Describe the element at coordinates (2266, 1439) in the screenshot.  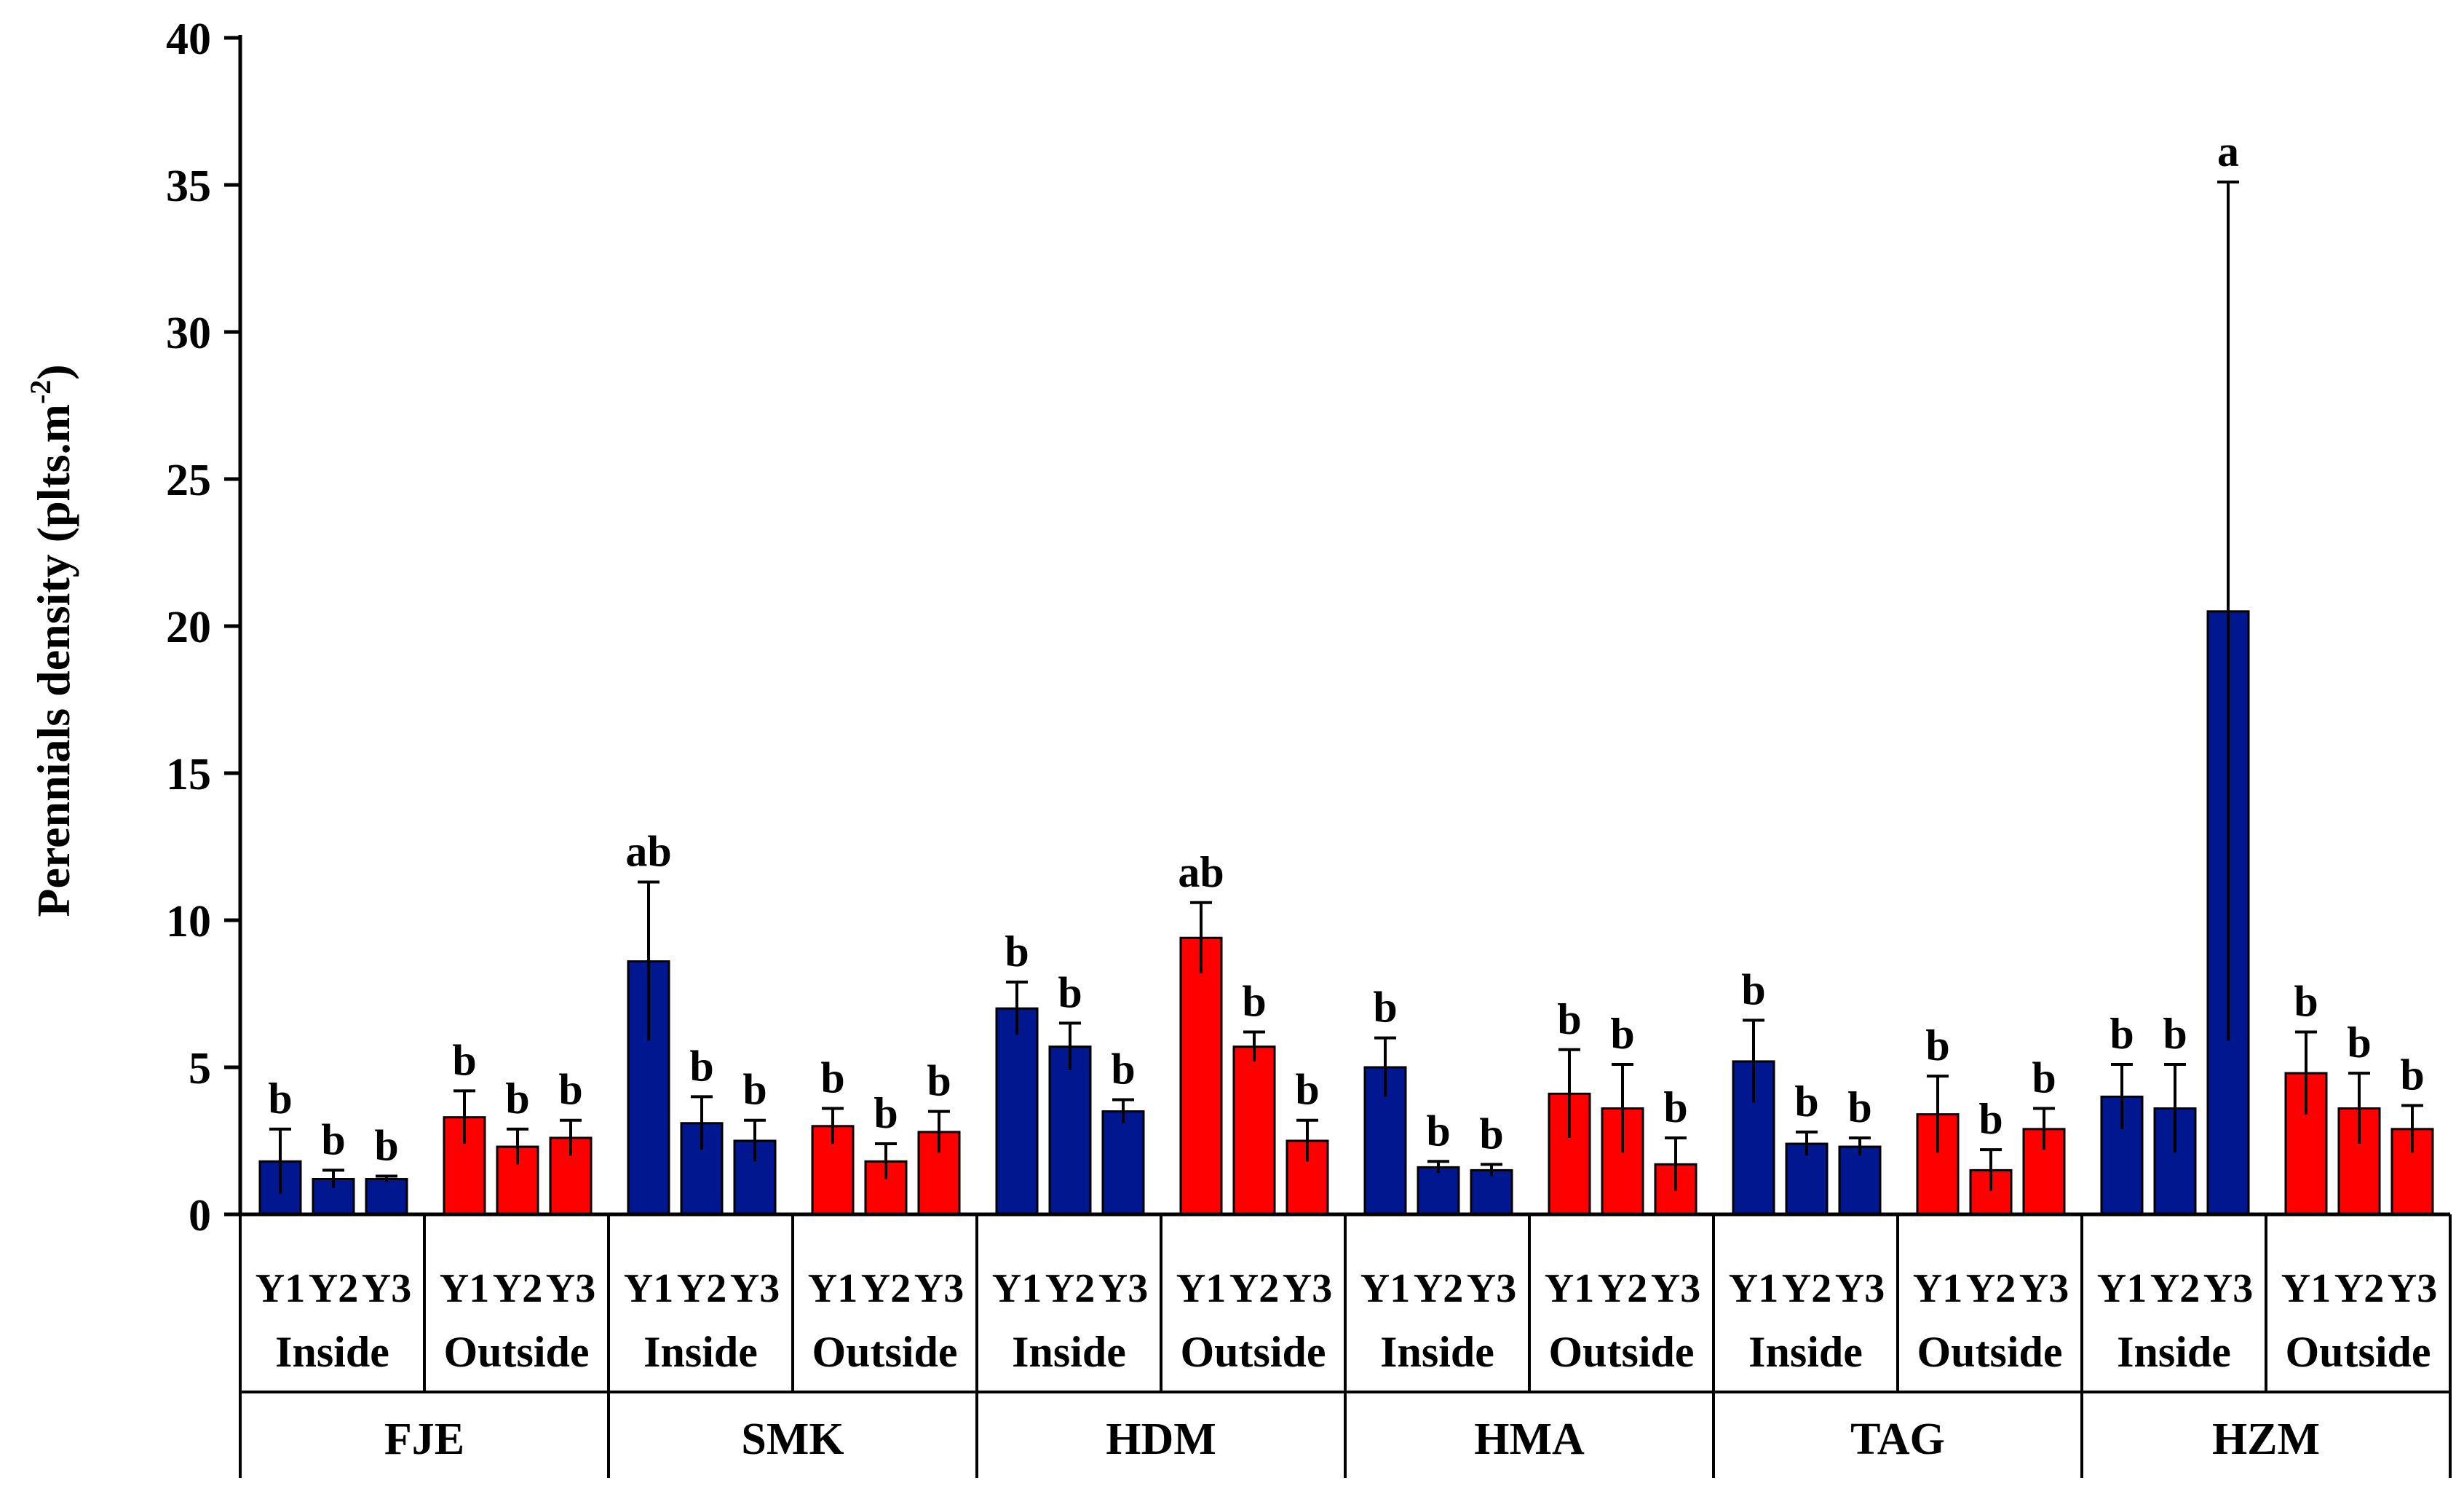
I see `site-label: HZM` at that location.